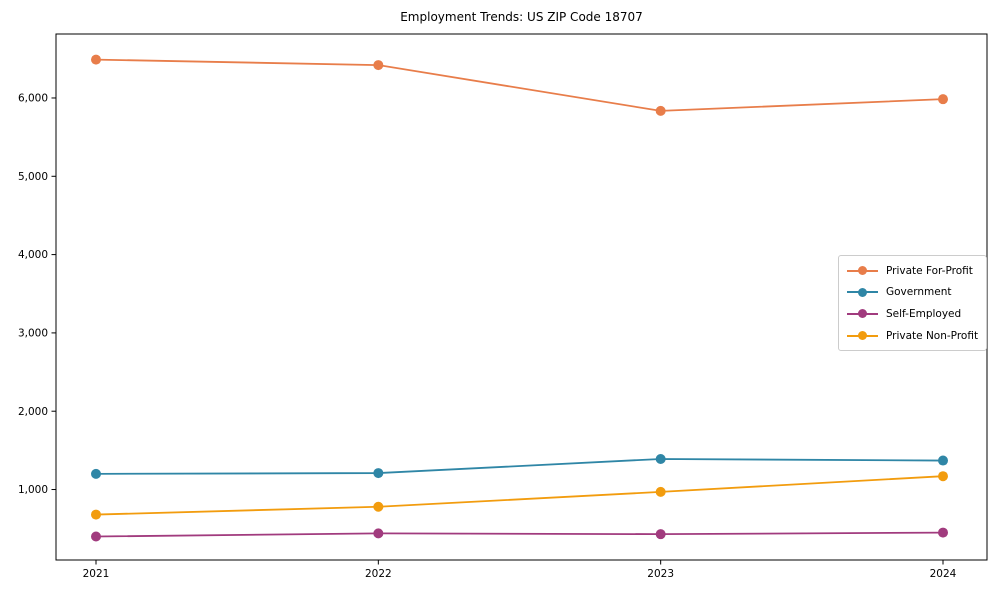 The image size is (1000, 600). Describe the element at coordinates (96, 574) in the screenshot. I see `x-tick-label: 2021` at that location.